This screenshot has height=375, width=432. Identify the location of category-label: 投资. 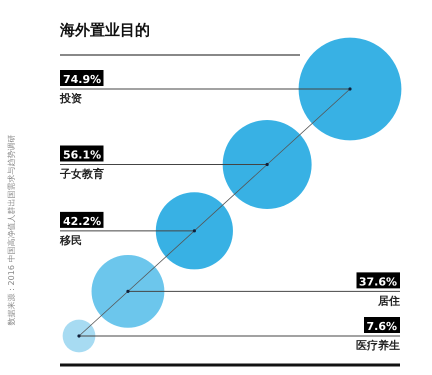
(70, 98).